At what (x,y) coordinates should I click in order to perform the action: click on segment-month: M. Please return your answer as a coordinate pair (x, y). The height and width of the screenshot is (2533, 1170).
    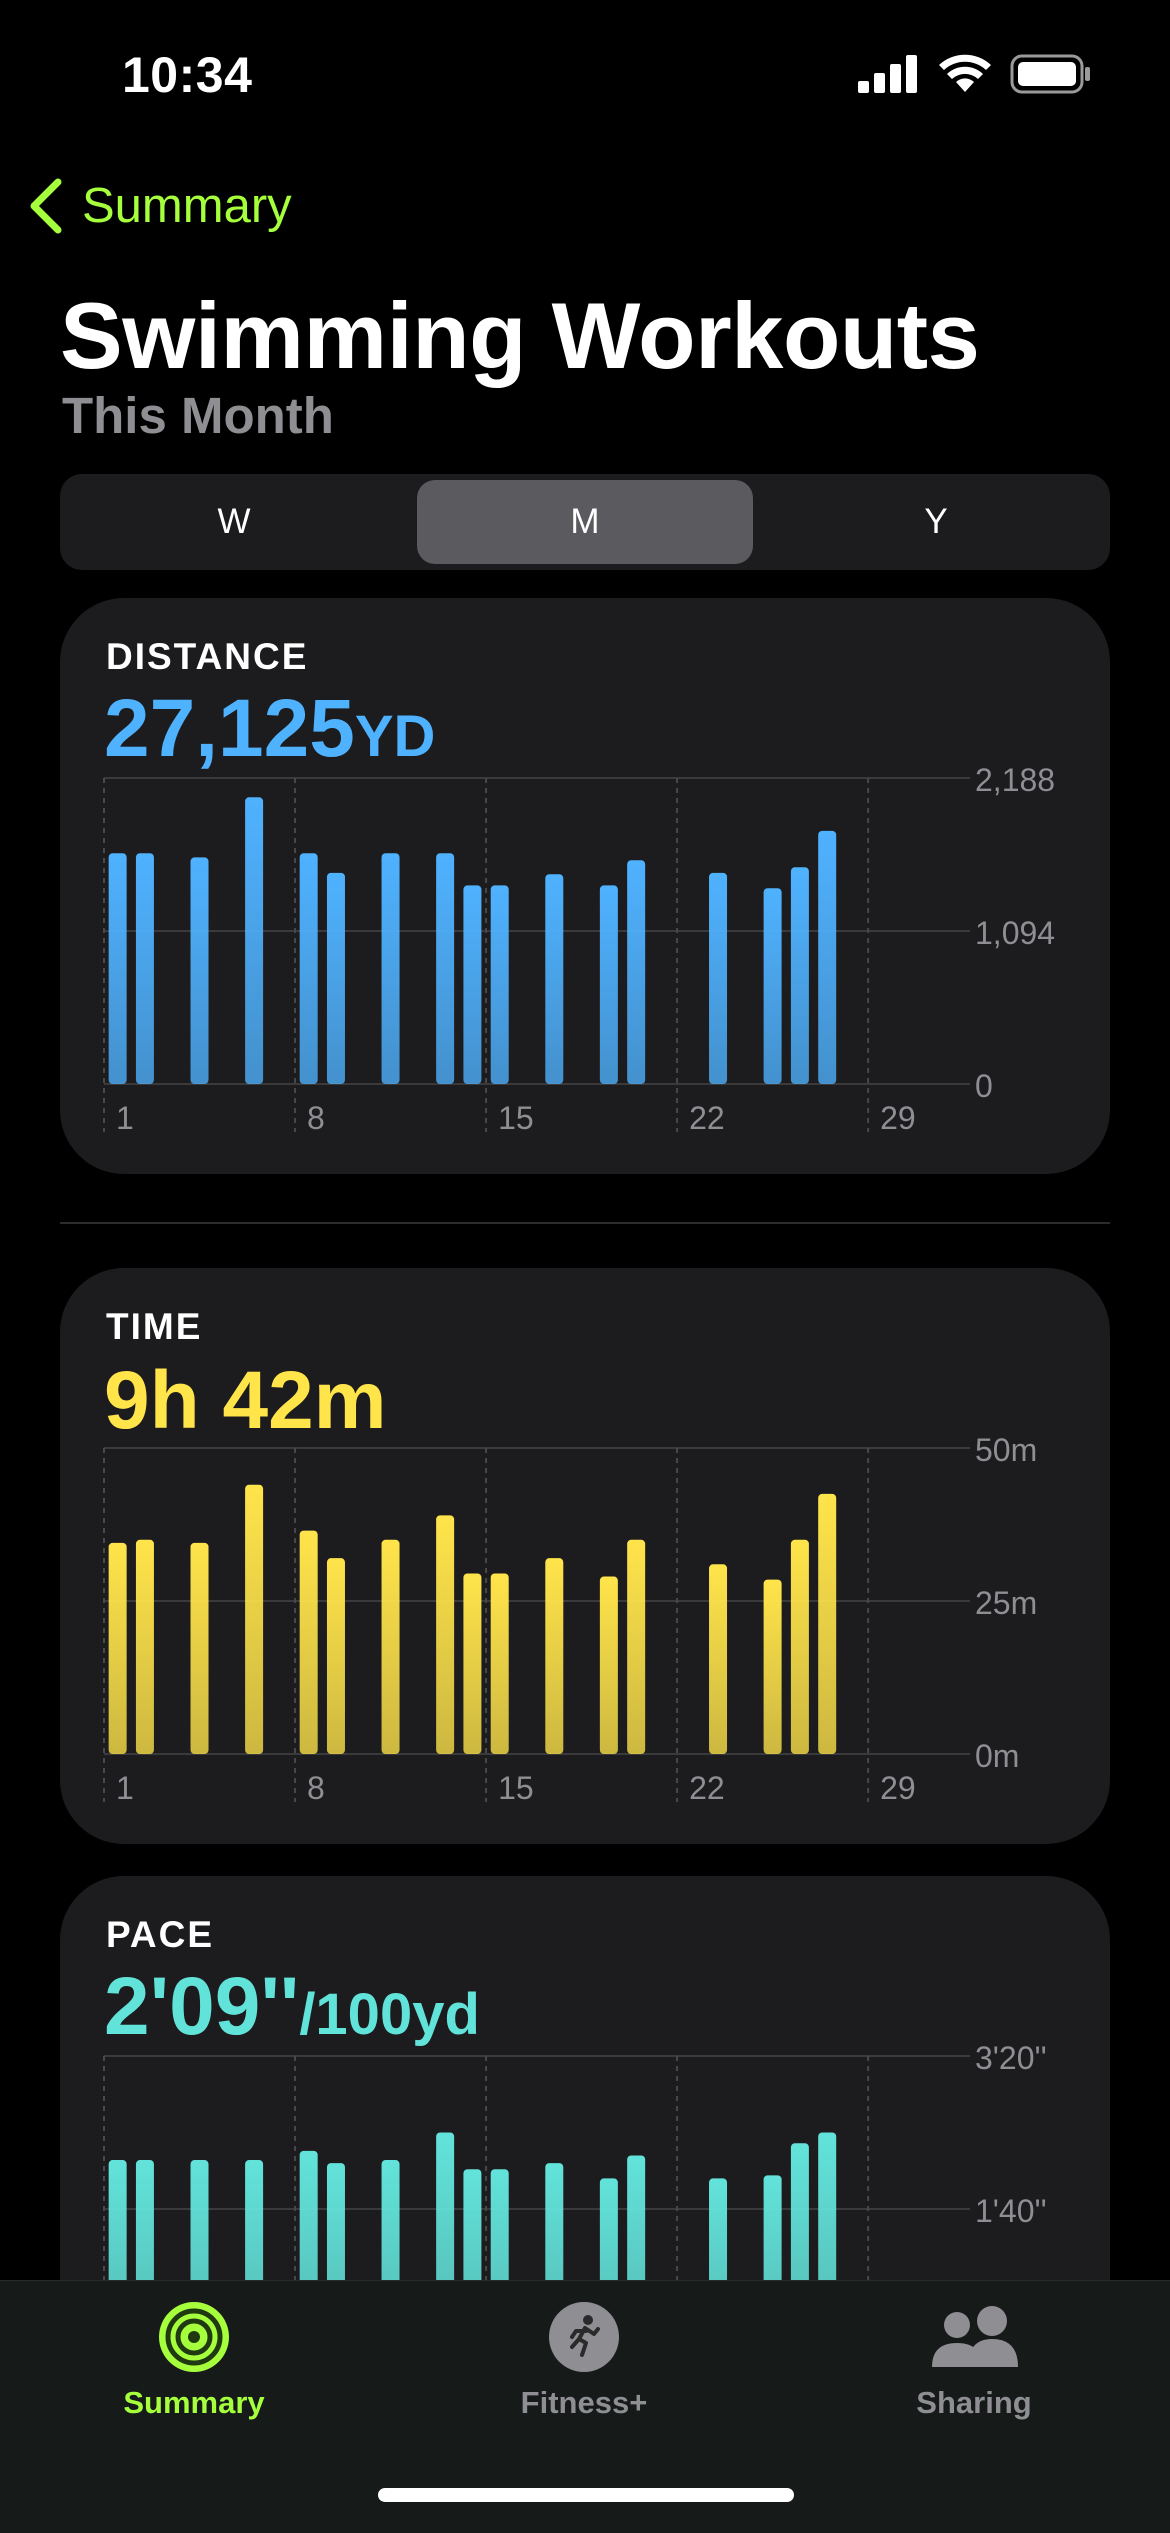
    Looking at the image, I should click on (585, 522).